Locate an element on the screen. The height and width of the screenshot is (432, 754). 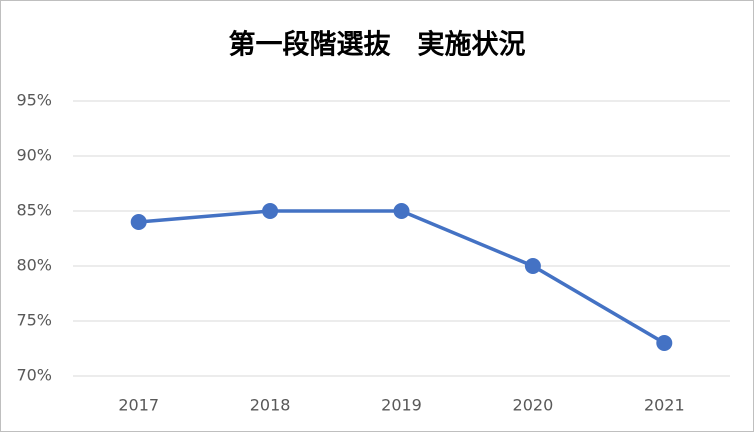
x-tick-label: 2018 is located at coordinates (270, 405).